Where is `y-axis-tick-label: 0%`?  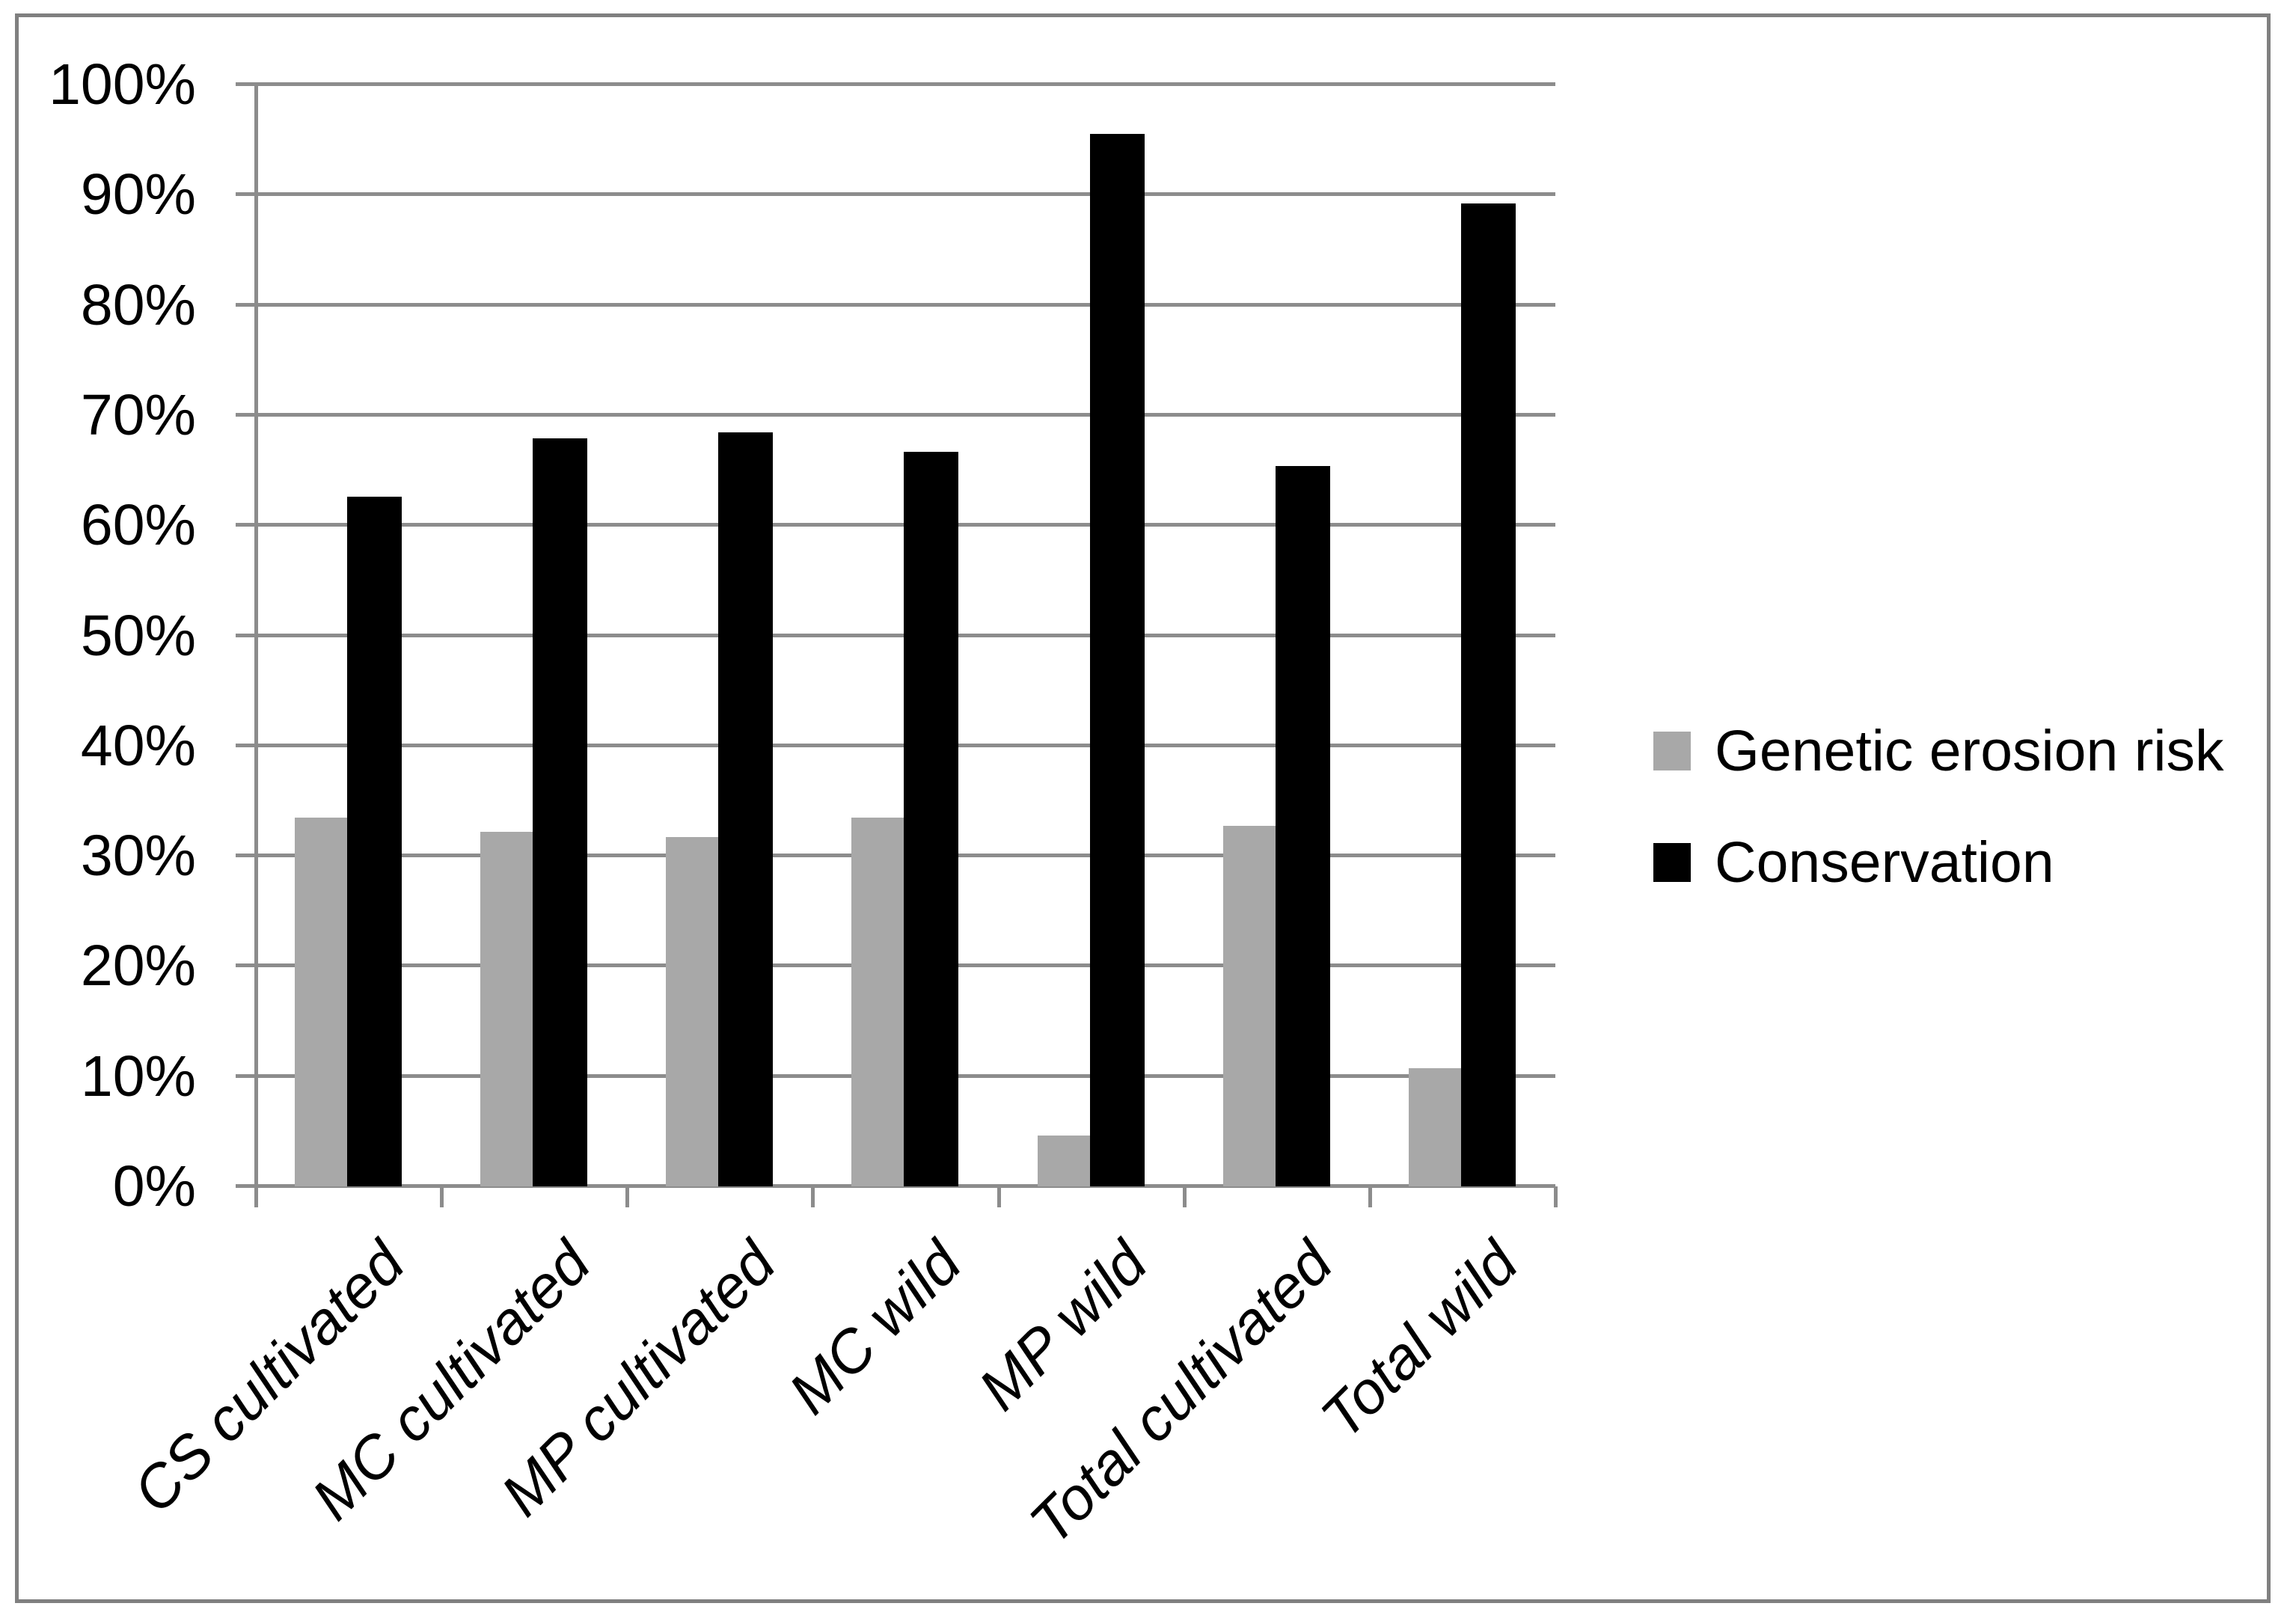
y-axis-tick-label: 0% is located at coordinates (154, 1186).